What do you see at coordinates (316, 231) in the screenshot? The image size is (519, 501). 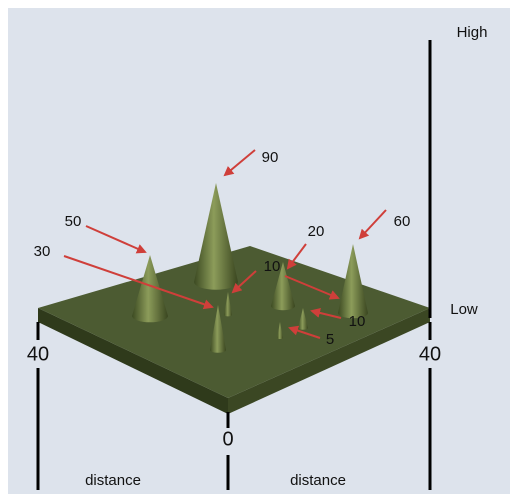 I see `cone-label: 20` at bounding box center [316, 231].